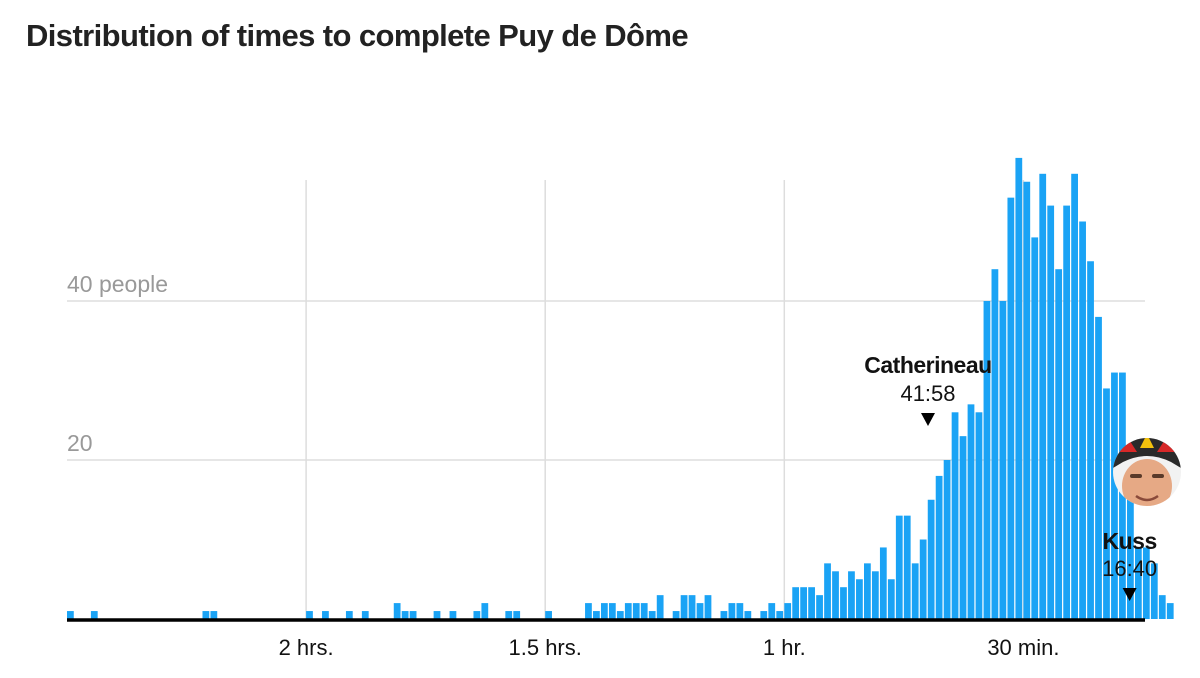 This screenshot has height=678, width=1200. What do you see at coordinates (117, 284) in the screenshot?
I see `y-tick-label: 40 people` at bounding box center [117, 284].